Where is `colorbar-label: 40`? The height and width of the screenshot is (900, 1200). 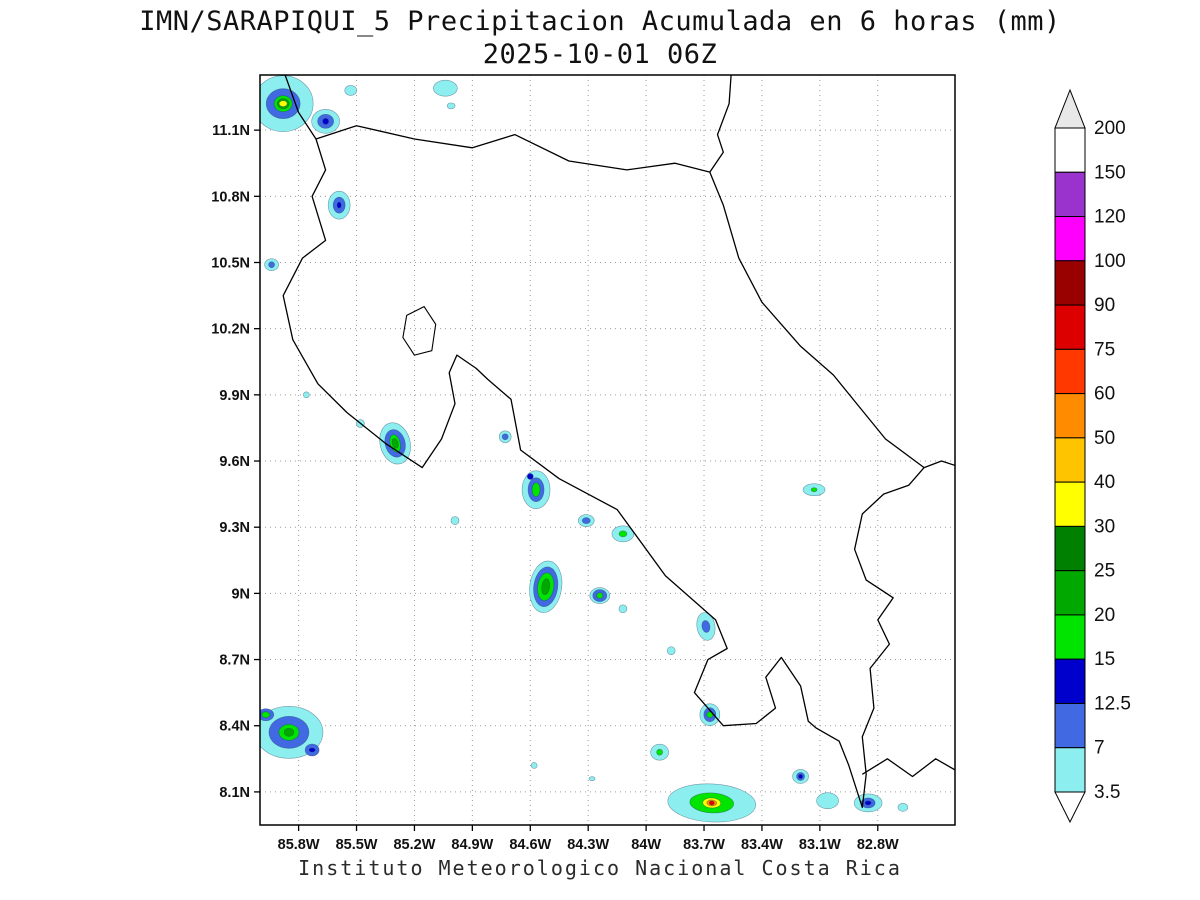 colorbar-label: 40 is located at coordinates (1104, 482).